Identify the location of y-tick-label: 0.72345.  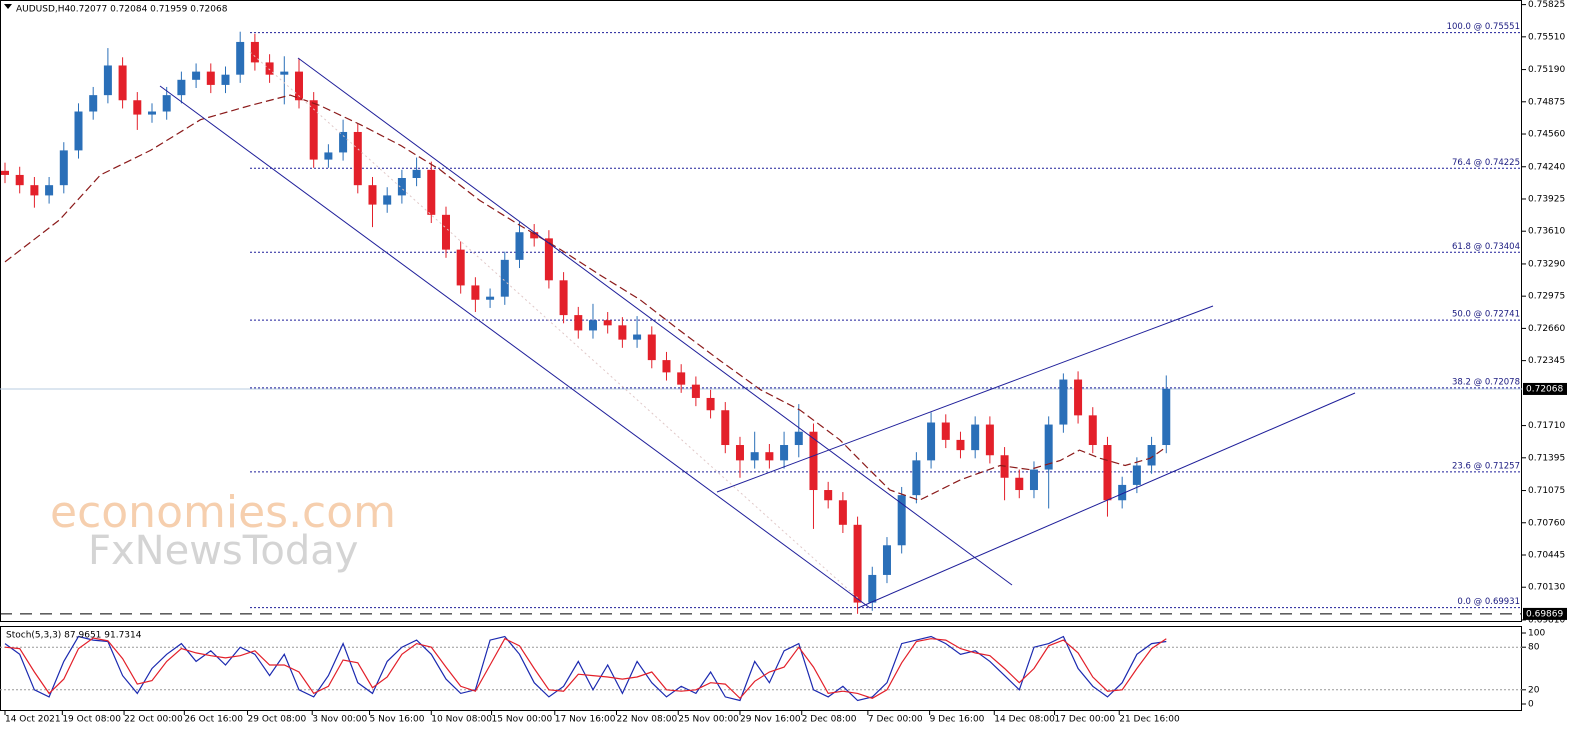
(1546, 361).